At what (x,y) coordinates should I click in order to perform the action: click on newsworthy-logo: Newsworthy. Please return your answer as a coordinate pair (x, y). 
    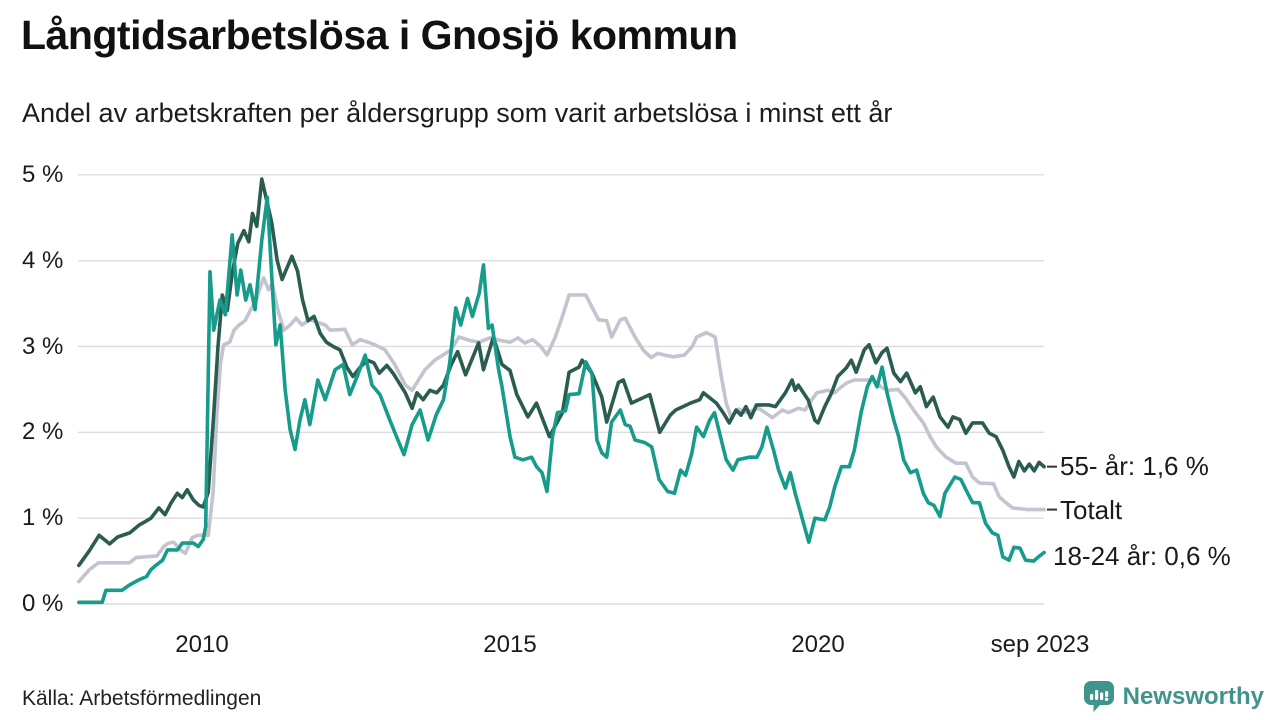
    Looking at the image, I should click on (1173, 696).